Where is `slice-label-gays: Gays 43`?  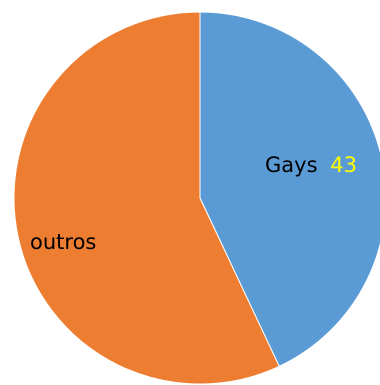
slice-label-gays: Gays 43 is located at coordinates (311, 165).